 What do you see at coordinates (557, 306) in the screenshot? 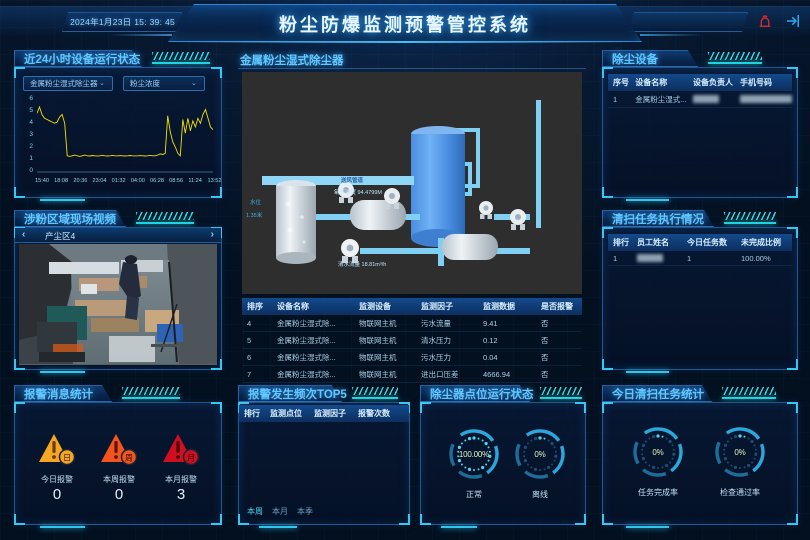
I see `column-header: 是否报警` at bounding box center [557, 306].